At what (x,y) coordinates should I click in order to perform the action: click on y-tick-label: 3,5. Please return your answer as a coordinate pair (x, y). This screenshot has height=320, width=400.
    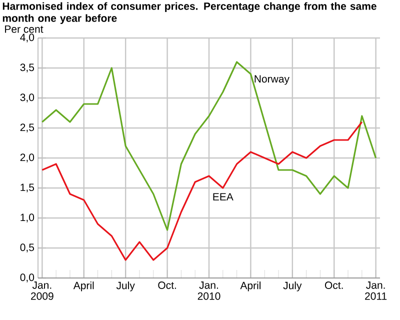
    Looking at the image, I should click on (27, 68).